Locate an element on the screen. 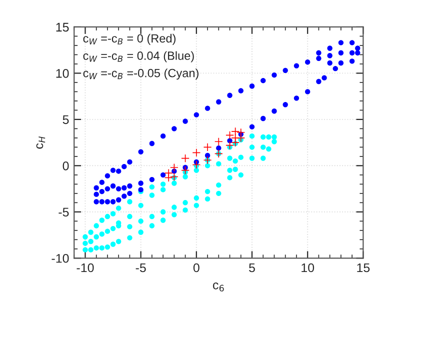 This screenshot has width=436, height=337. y-axis-title: c$_{H}$ is located at coordinates (41, 142).